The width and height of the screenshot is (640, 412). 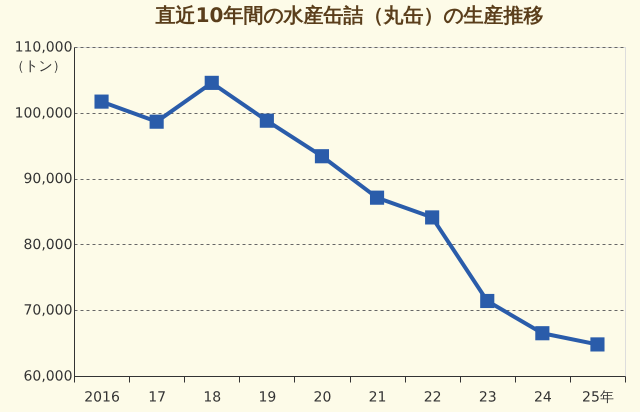 I want to click on chart-title: 直近10年間の水産缶詰（丸缶）の生産推移, so click(x=349, y=15).